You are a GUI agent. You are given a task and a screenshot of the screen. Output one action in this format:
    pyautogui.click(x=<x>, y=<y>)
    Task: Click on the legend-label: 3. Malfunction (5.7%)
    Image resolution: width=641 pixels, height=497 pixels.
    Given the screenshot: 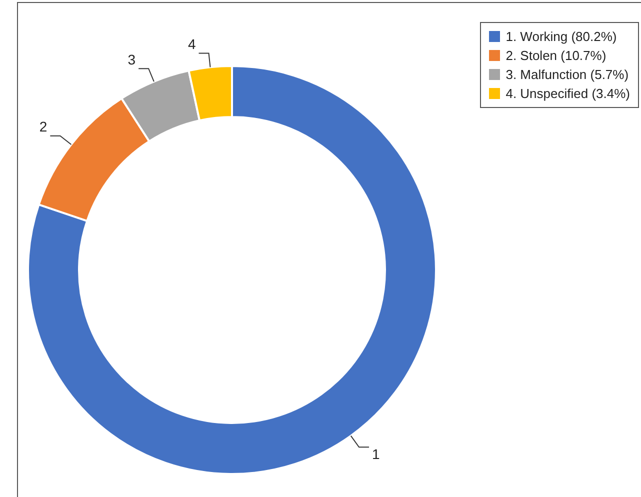 What is the action you would take?
    pyautogui.click(x=567, y=74)
    